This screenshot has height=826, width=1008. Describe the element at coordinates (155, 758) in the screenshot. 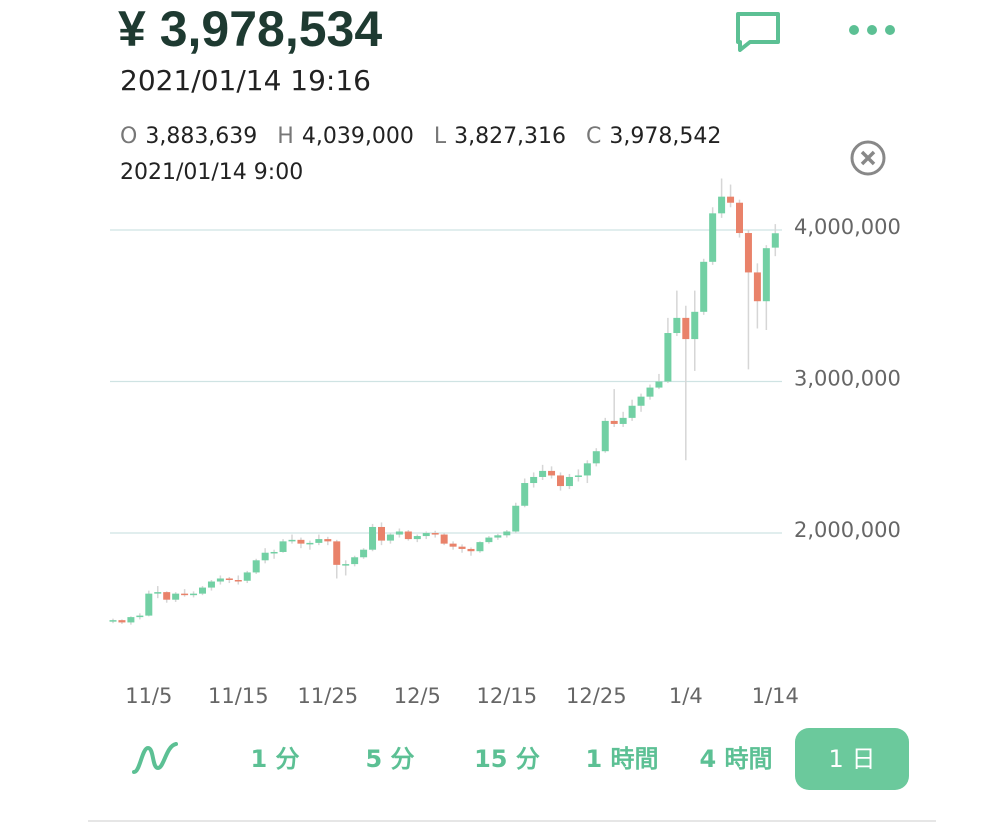

I see `line-chart-icon` at that location.